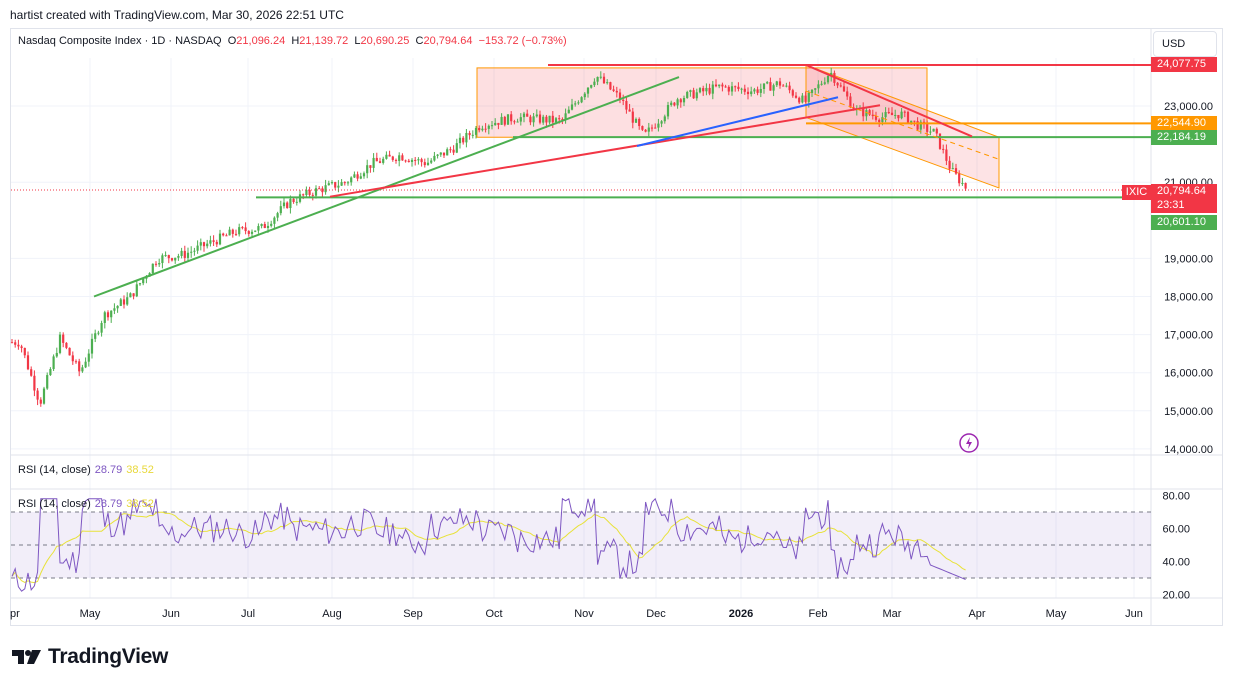 This screenshot has height=687, width=1233. I want to click on rsi-tick-label: 20.00, so click(1176, 596).